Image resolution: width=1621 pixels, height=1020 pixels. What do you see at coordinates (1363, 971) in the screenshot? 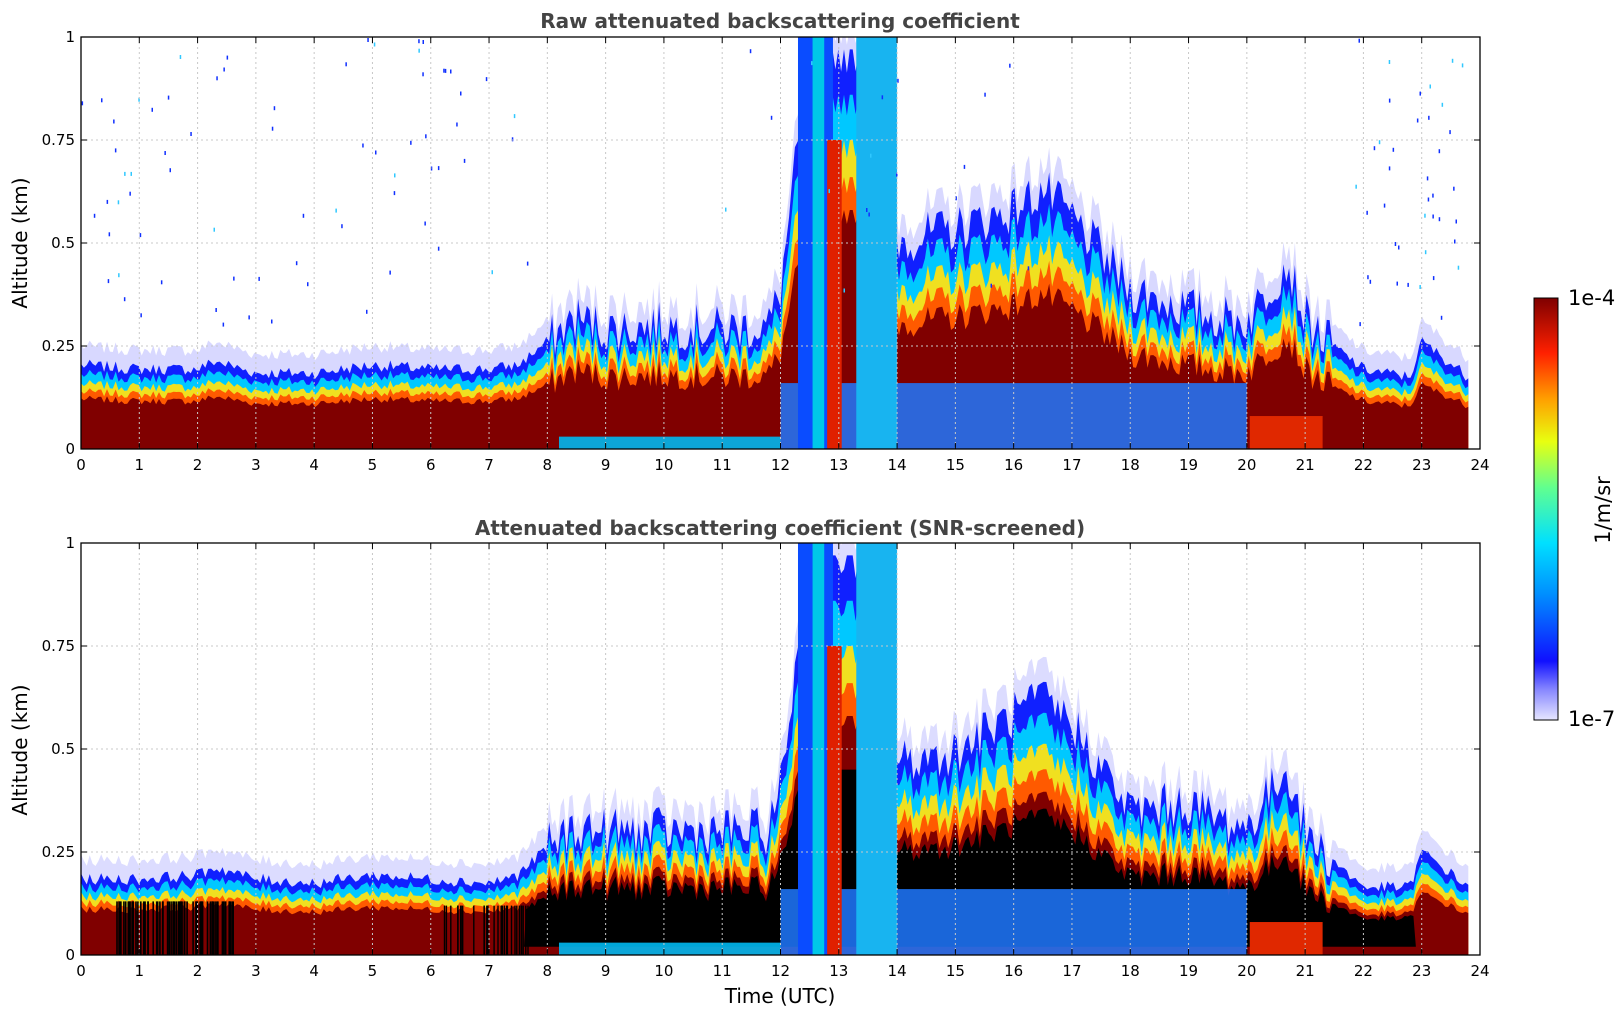
I see `x-tick-label: 22` at bounding box center [1363, 971].